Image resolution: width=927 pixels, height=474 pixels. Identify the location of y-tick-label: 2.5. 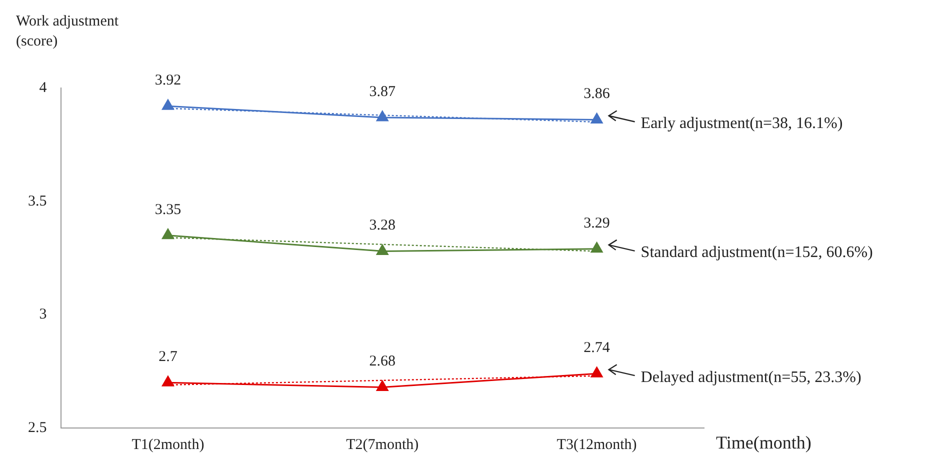
(37, 428).